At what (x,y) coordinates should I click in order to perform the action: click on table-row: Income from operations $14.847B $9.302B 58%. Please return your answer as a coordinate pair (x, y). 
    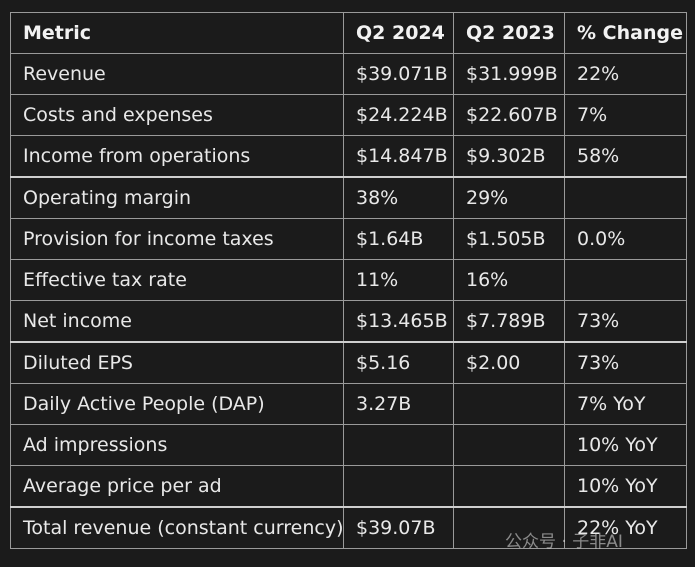
    Looking at the image, I should click on (348, 156).